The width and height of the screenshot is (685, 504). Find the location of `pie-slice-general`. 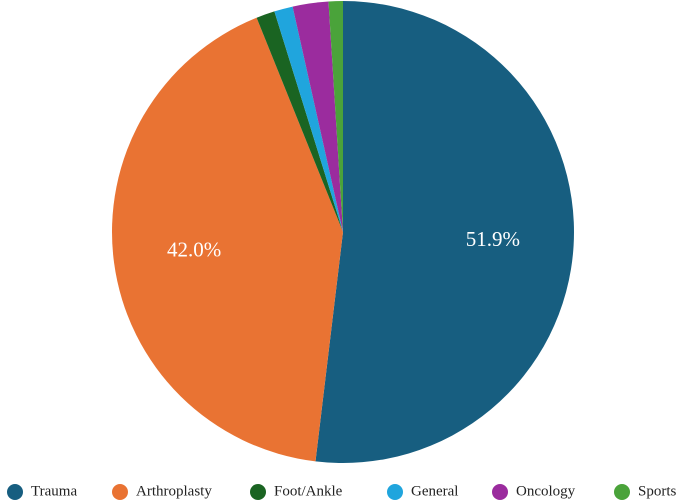

pie-slice-general is located at coordinates (308, 119).